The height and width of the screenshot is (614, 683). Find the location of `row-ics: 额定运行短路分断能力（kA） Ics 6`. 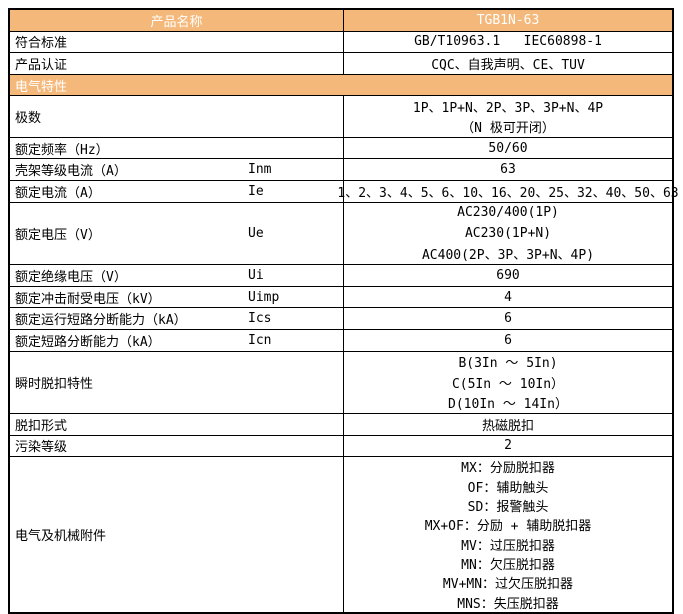

row-ics: 额定运行短路分断能力（kA） Ics 6 is located at coordinates (341, 318).